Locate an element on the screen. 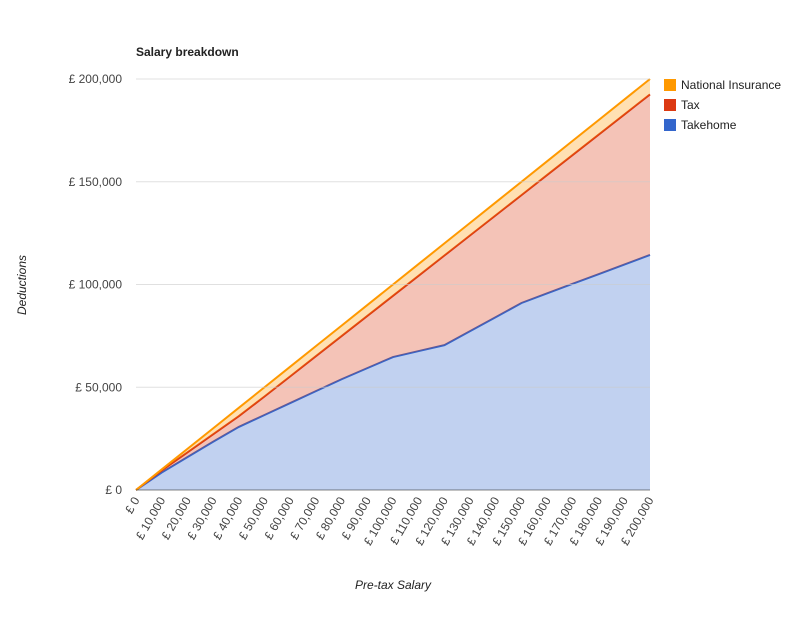 This screenshot has height=618, width=800. x-axis-label: Pre-tax Salary is located at coordinates (393, 585).